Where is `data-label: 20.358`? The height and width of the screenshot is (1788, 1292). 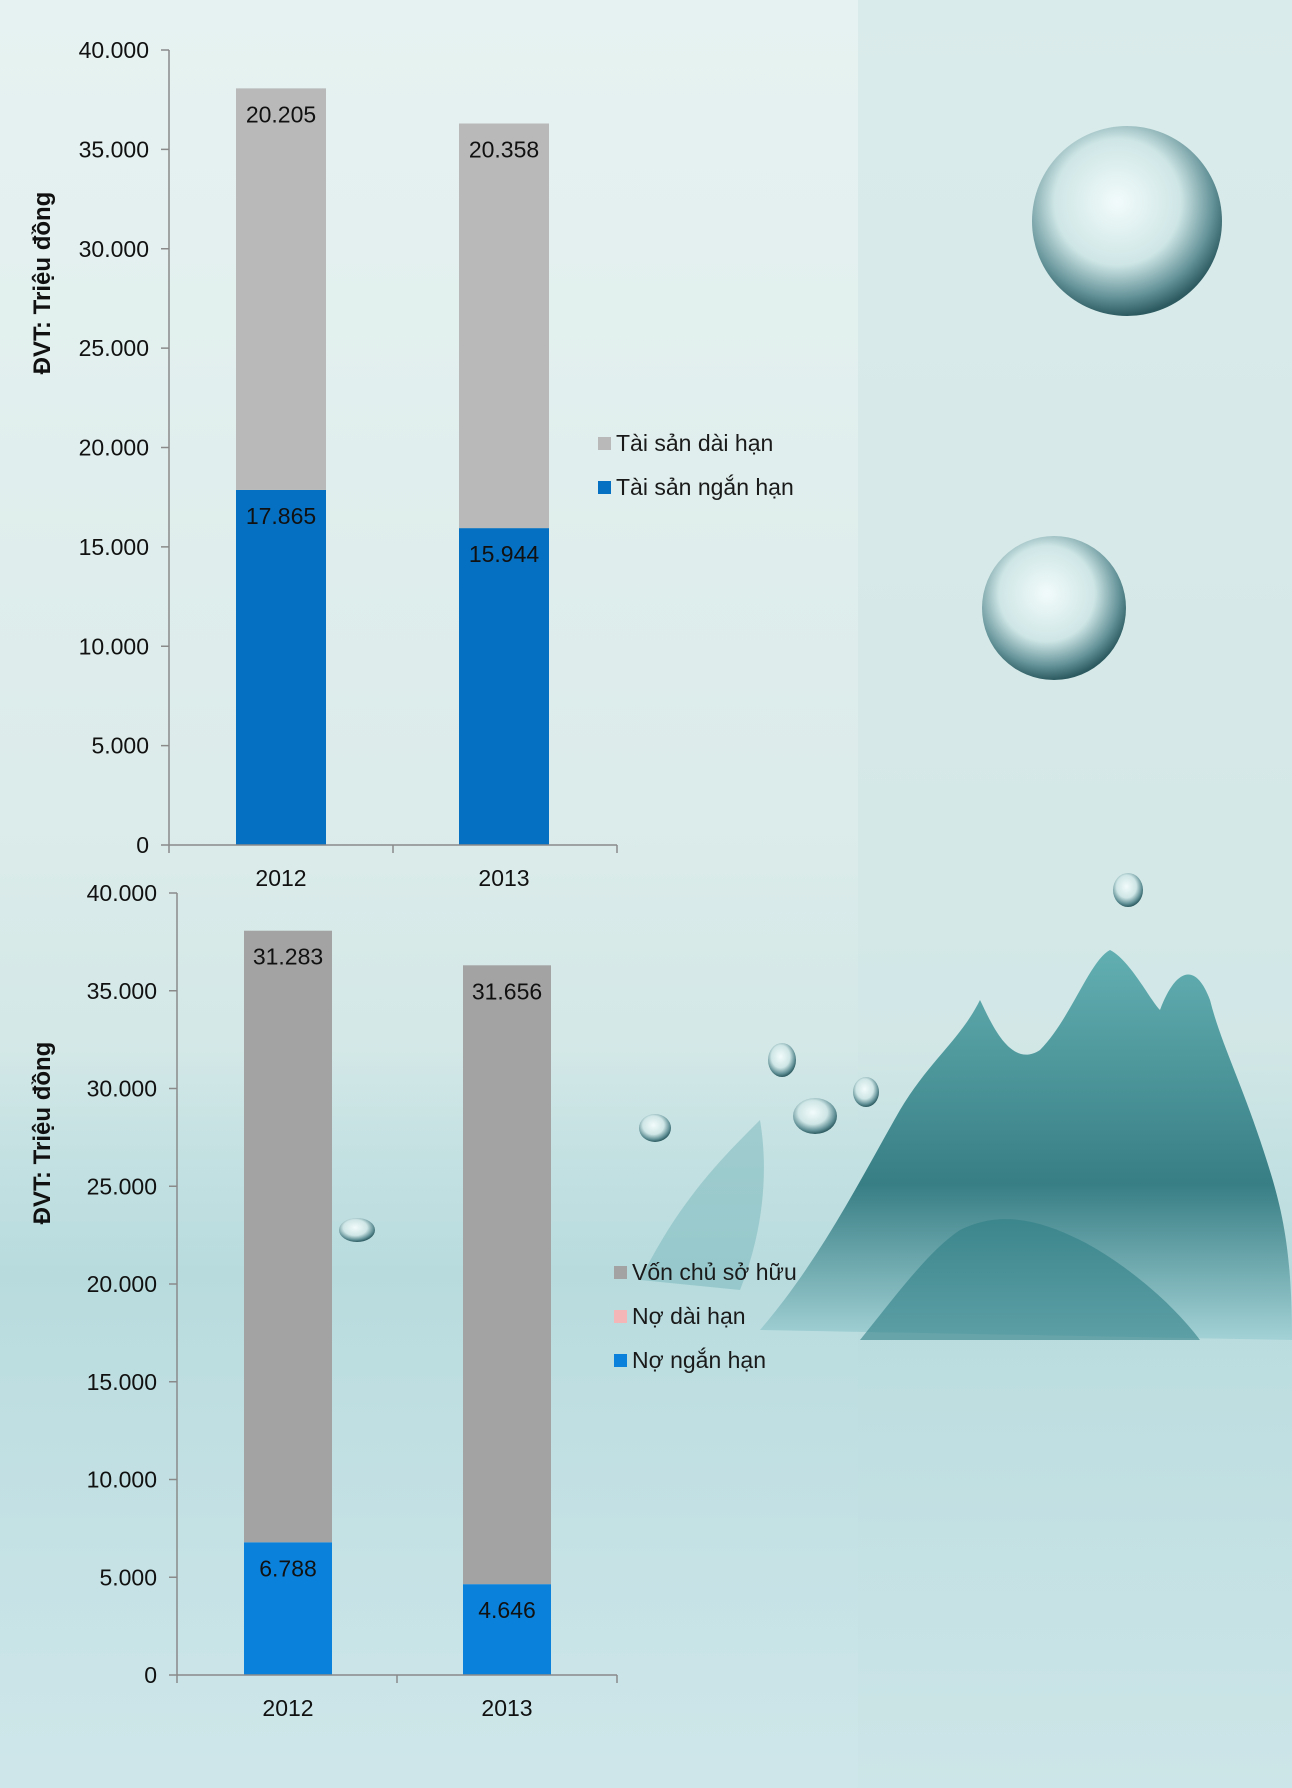 data-label: 20.358 is located at coordinates (504, 149).